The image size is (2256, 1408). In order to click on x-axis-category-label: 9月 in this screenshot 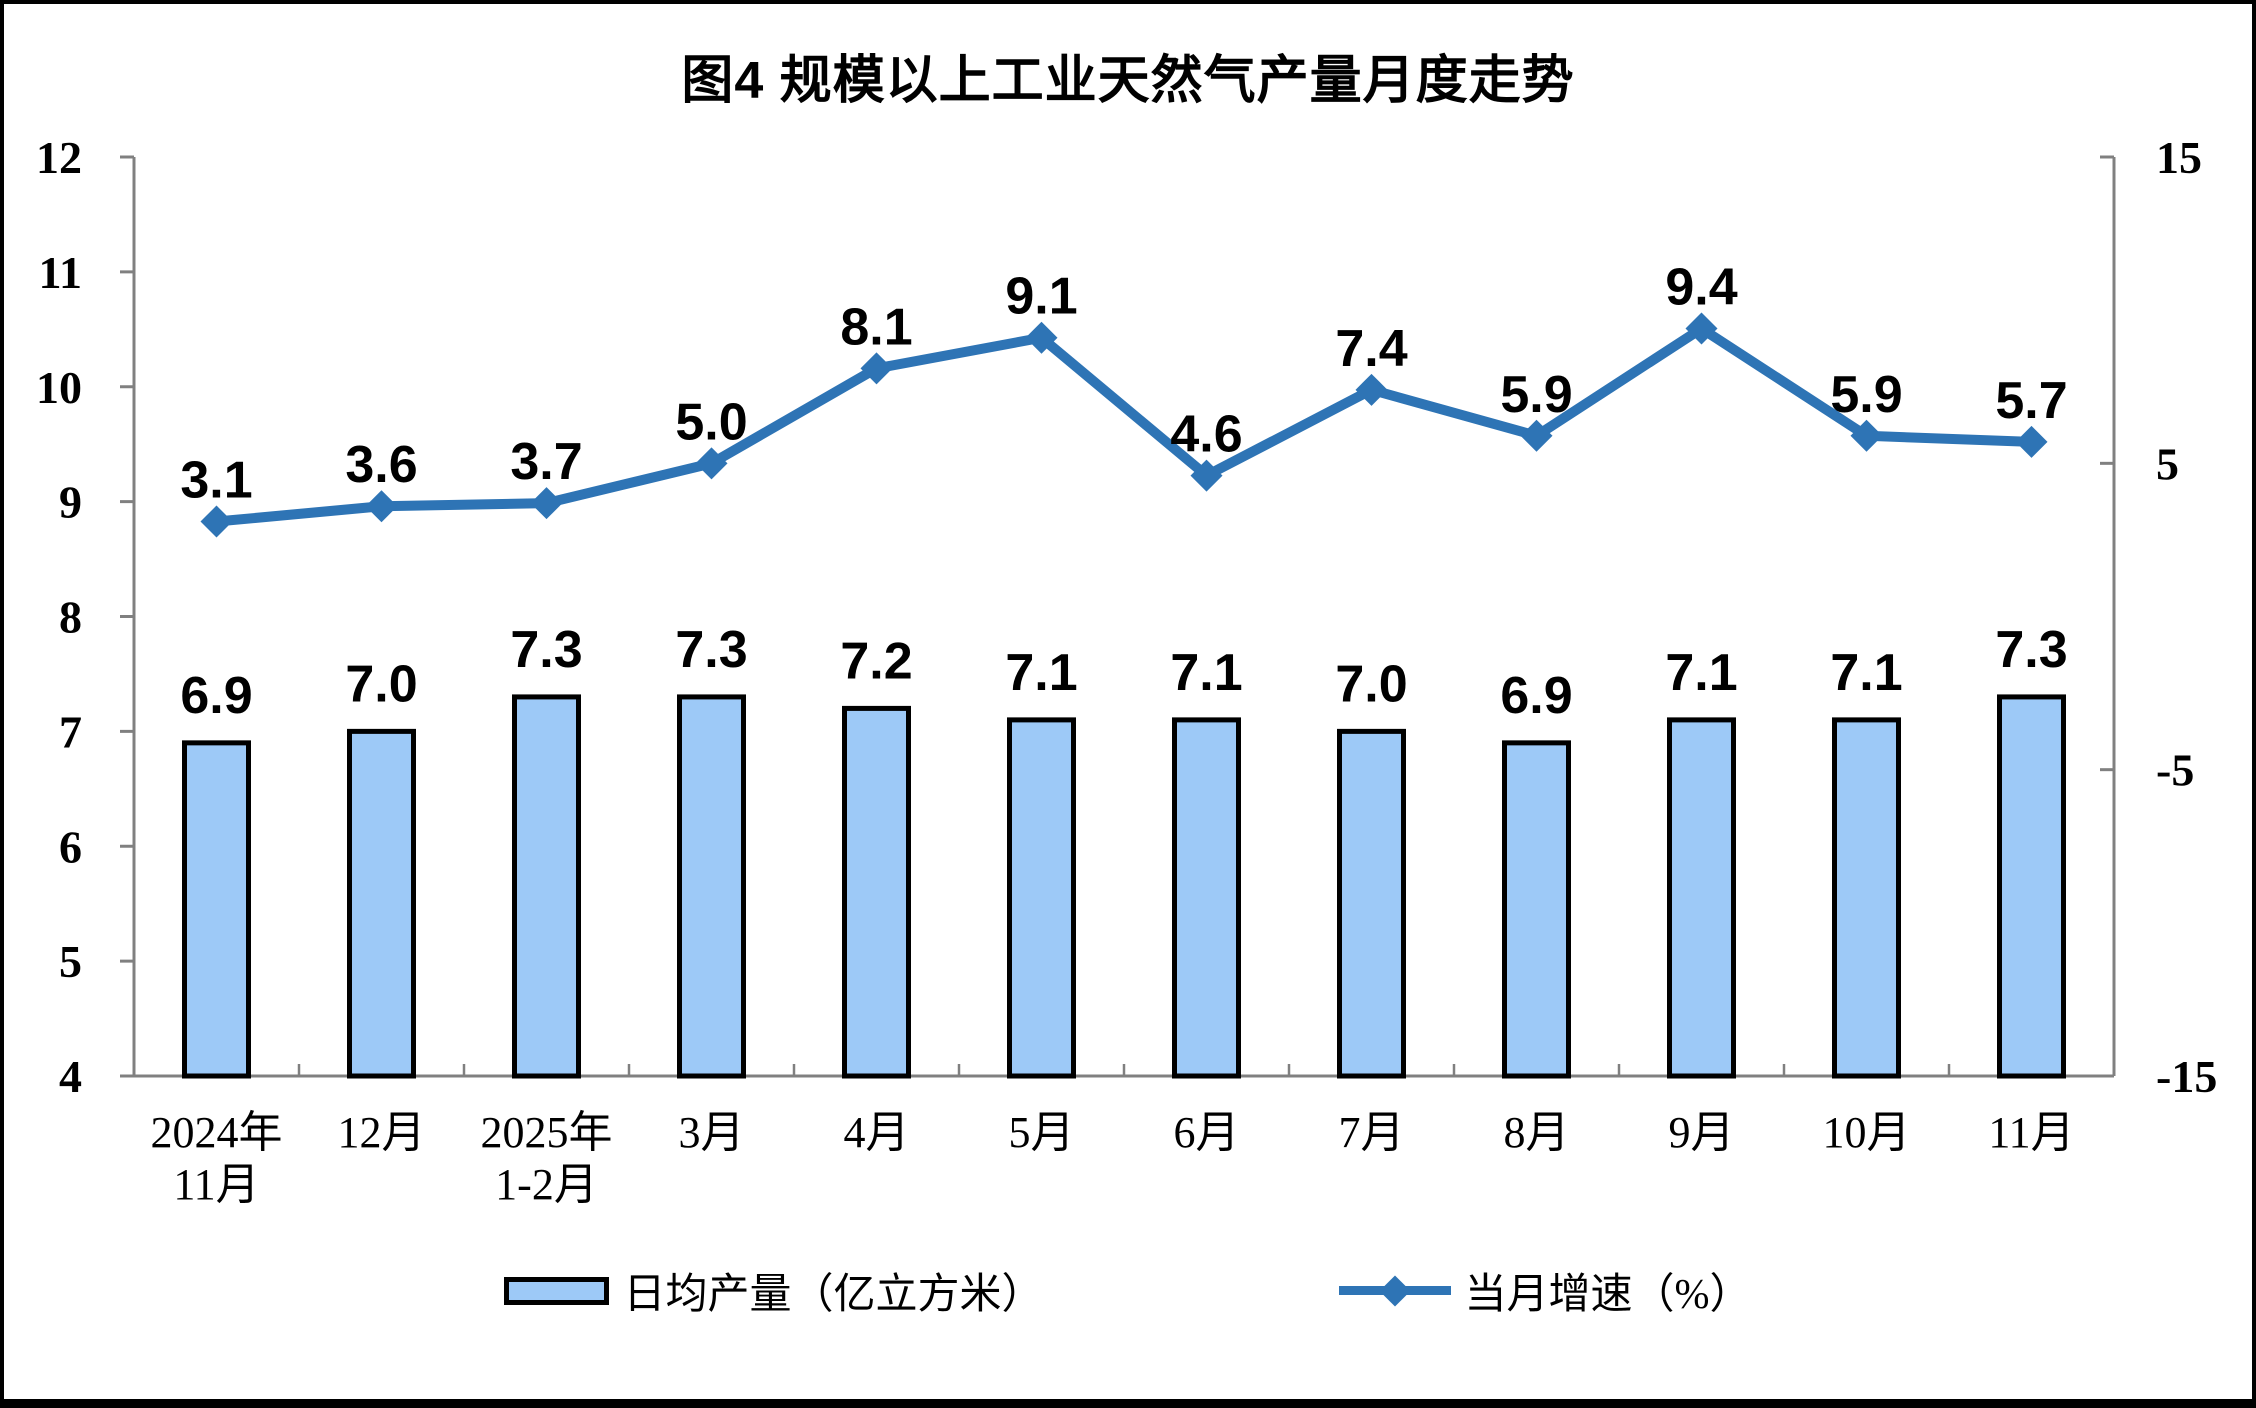, I will do `click(1702, 1132)`.